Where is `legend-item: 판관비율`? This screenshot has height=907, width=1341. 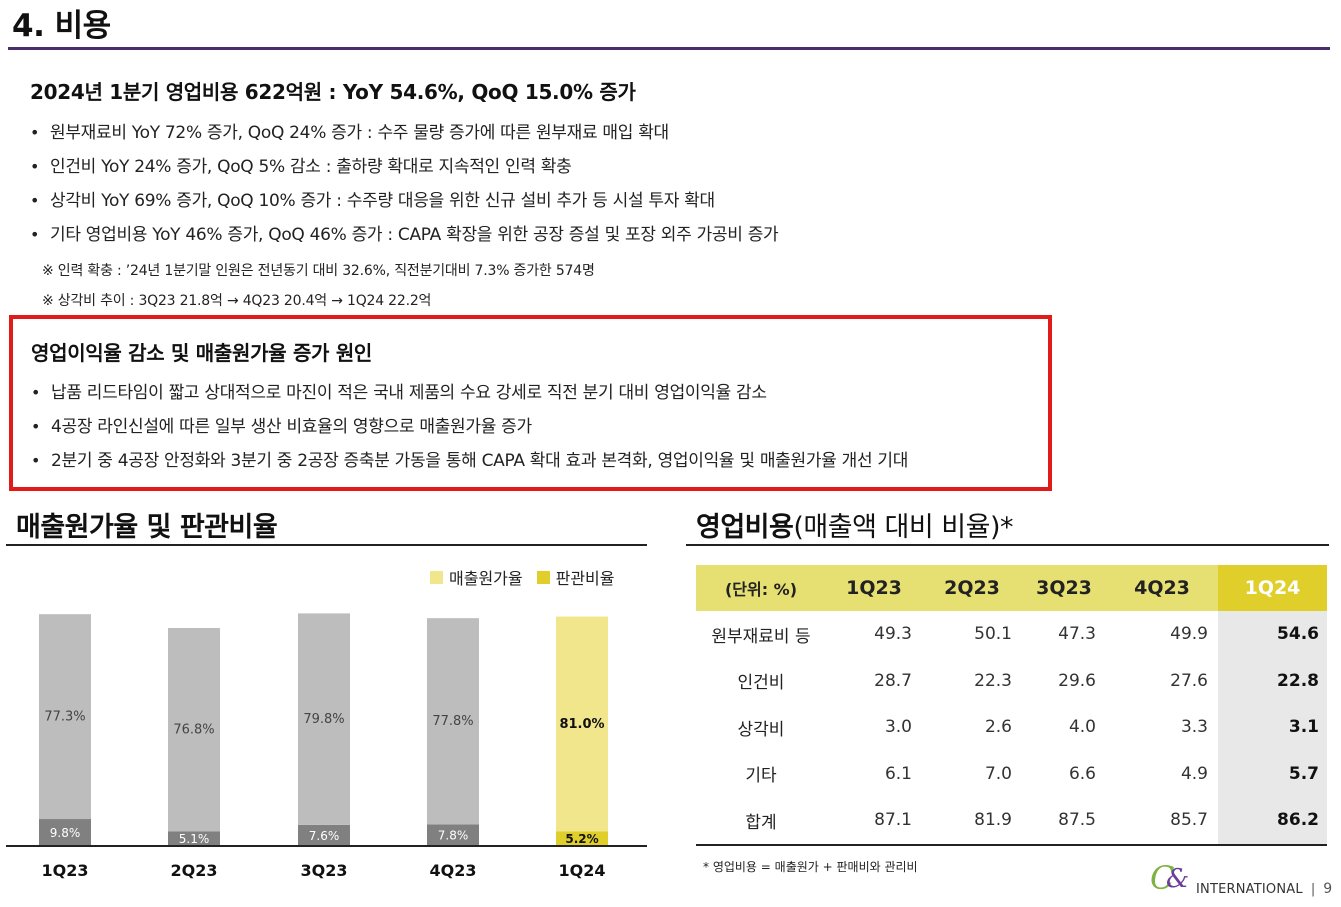 legend-item: 판관비율 is located at coordinates (575, 577).